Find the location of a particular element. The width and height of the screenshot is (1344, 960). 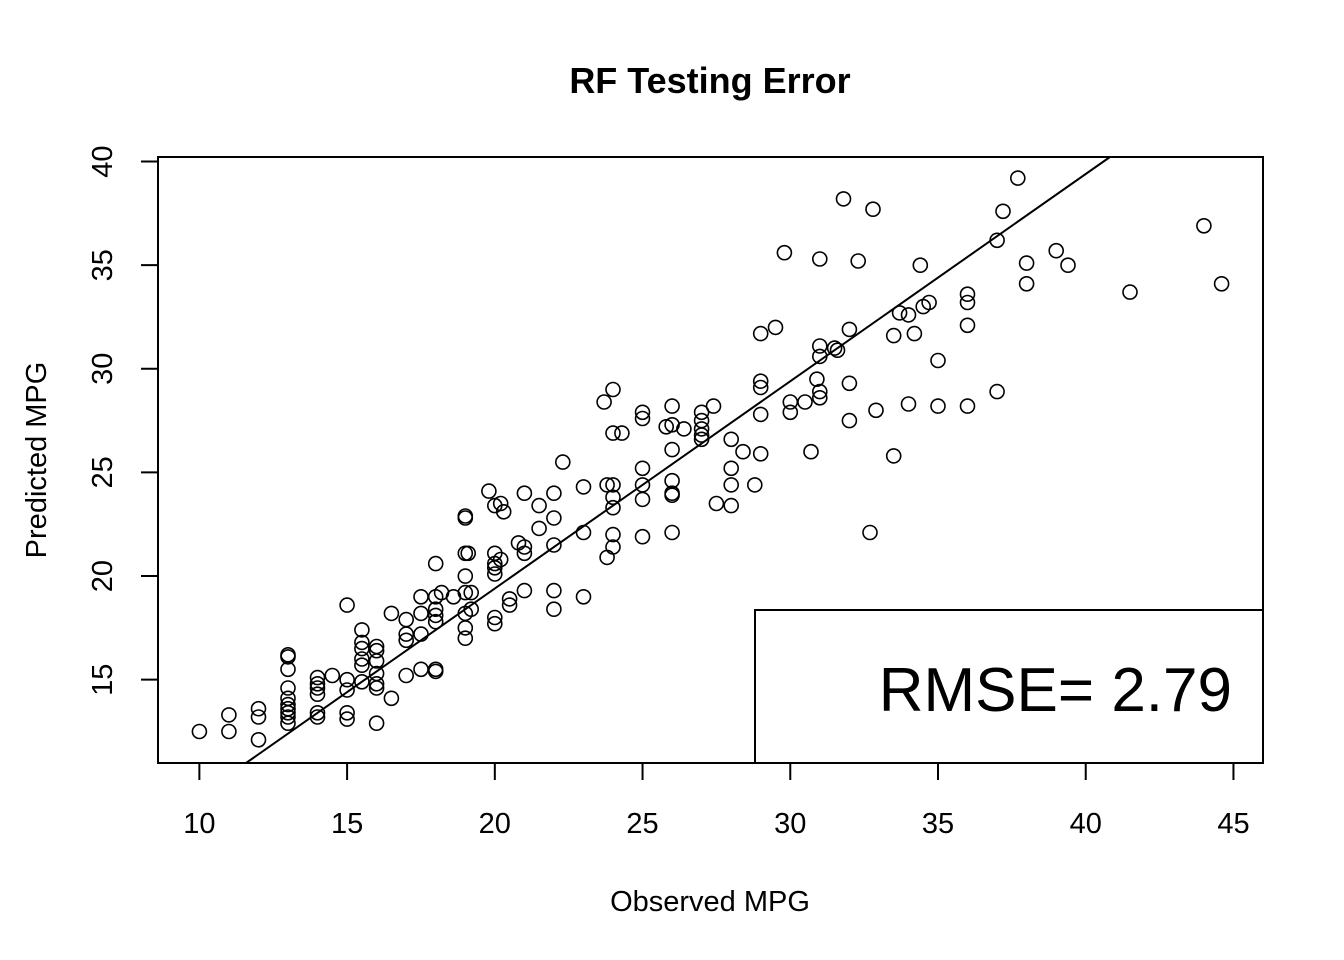

y-tick-label: 40 is located at coordinates (103, 161).